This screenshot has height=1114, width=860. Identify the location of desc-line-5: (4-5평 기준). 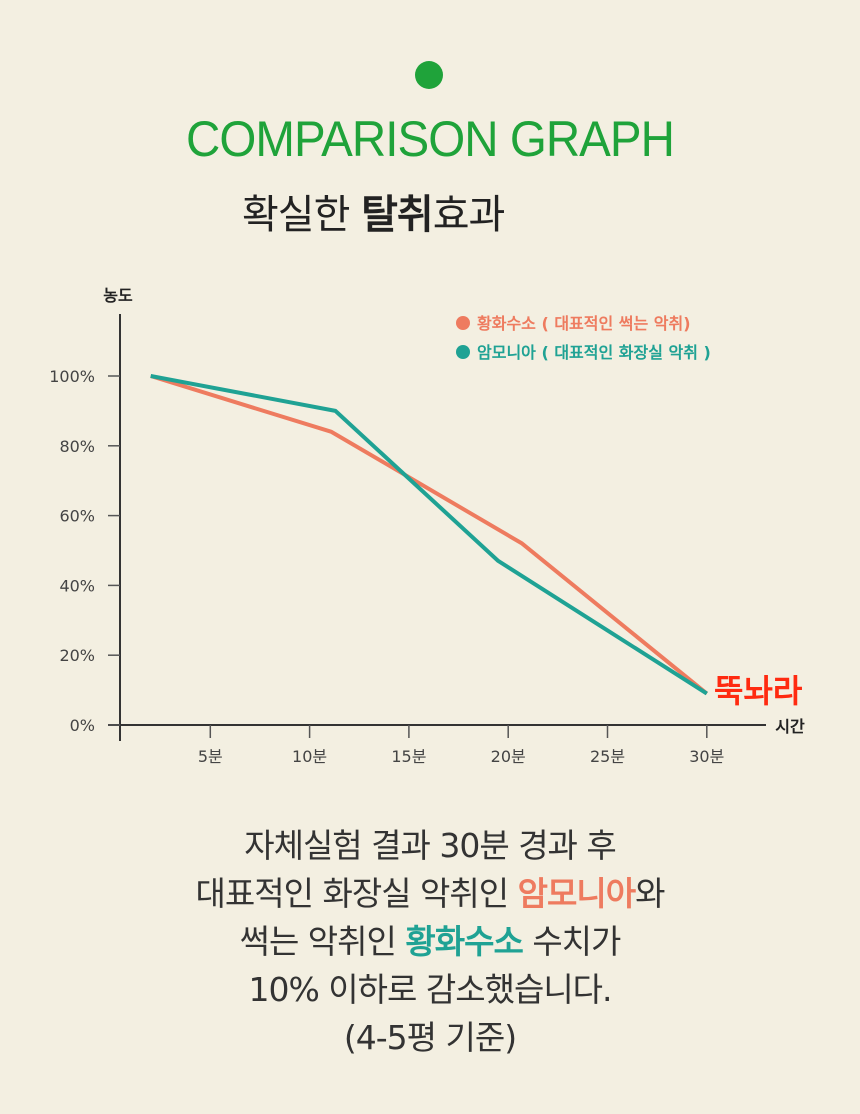
(430, 1037).